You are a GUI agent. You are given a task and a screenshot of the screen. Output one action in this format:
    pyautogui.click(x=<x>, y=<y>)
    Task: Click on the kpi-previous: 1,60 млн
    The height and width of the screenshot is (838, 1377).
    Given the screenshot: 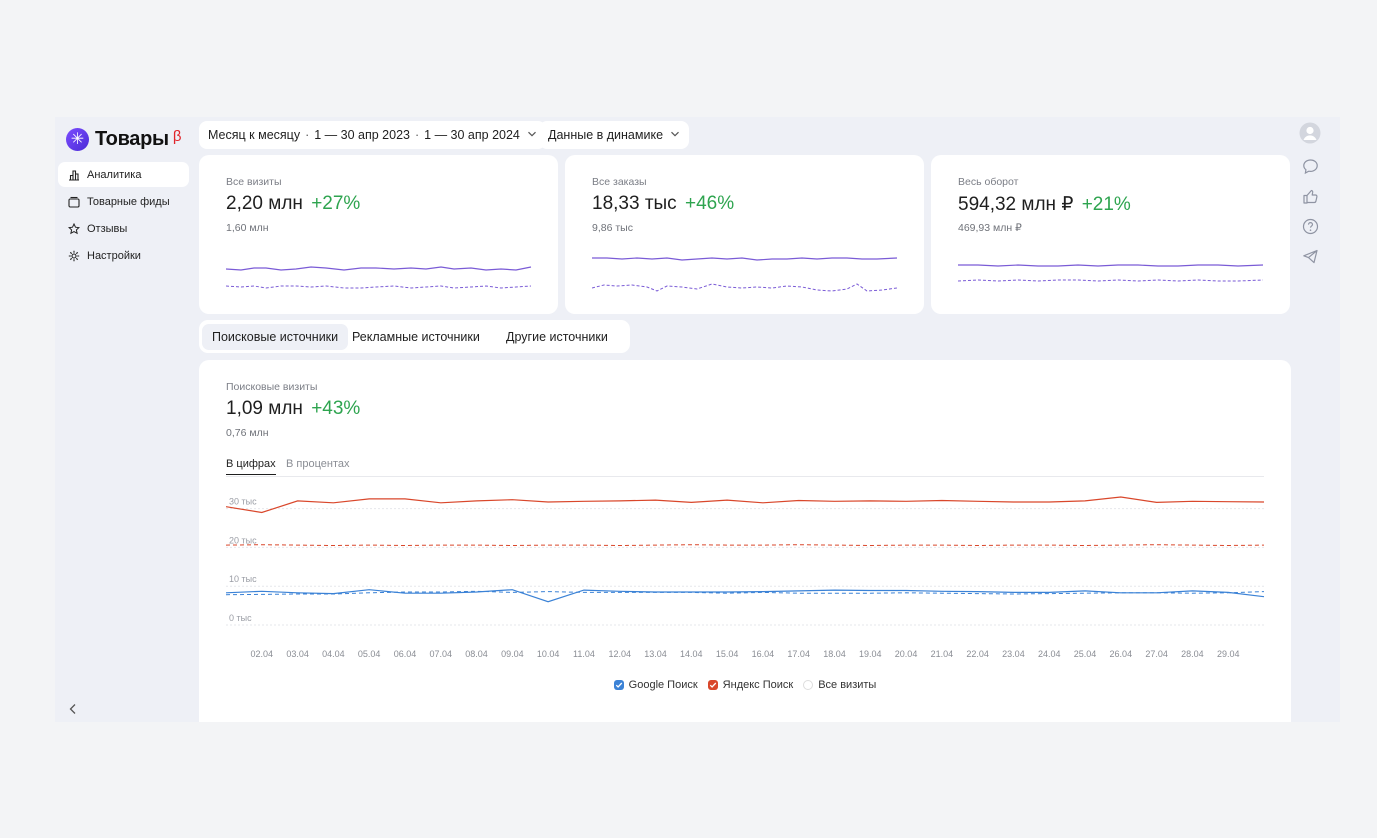 What is the action you would take?
    pyautogui.click(x=247, y=228)
    